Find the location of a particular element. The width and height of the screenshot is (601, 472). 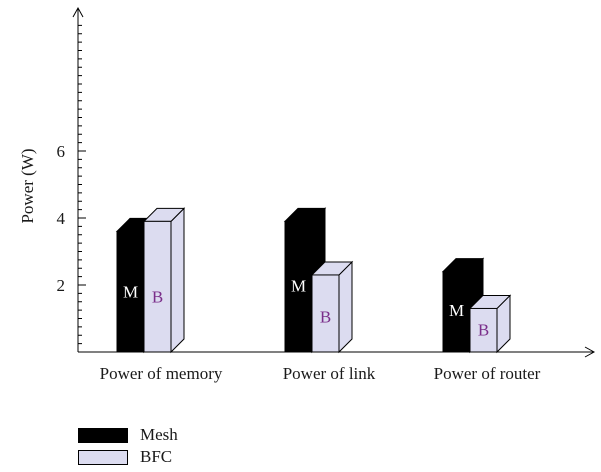

x-category-label: Power of link is located at coordinates (329, 373).